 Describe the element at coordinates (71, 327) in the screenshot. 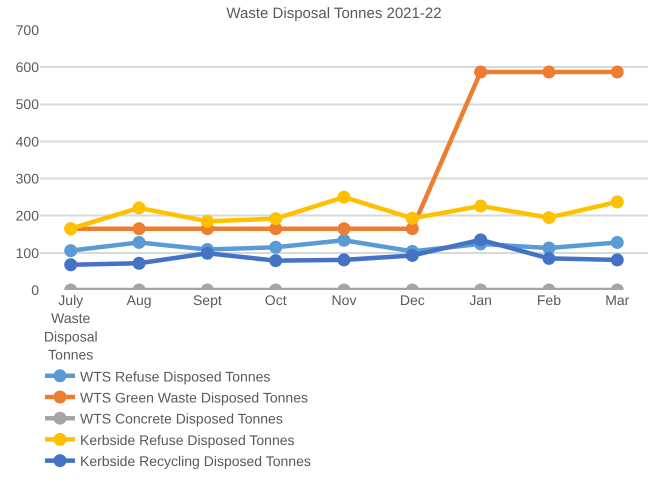

I see `x-tick-label: July Waste Disposal Tonnes` at that location.